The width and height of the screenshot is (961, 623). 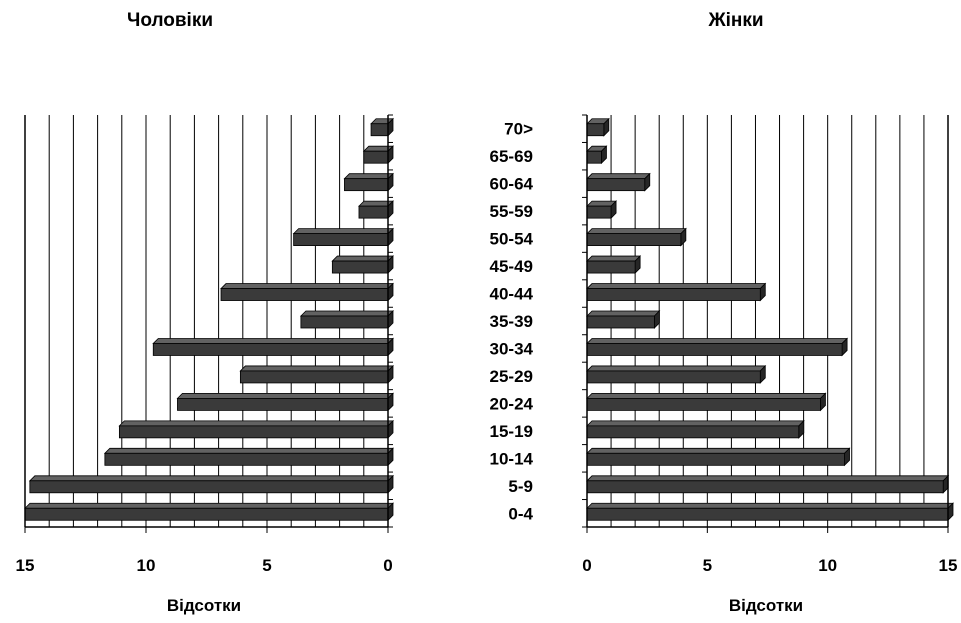 What do you see at coordinates (170, 20) in the screenshot?
I see `men-chart-title: Чоловіки` at bounding box center [170, 20].